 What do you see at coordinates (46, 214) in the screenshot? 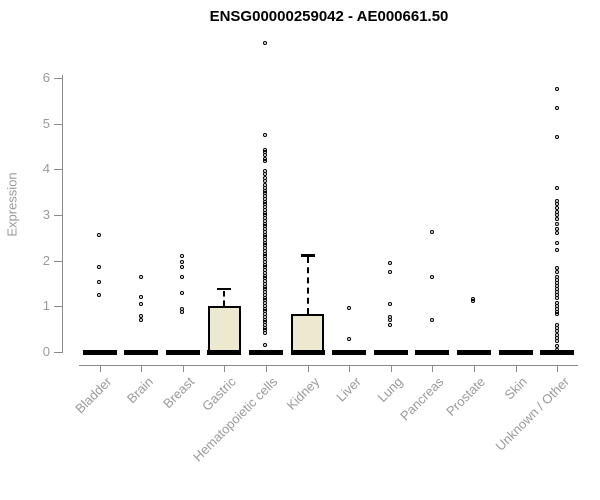
I see `y-tick-label: 3` at bounding box center [46, 214].